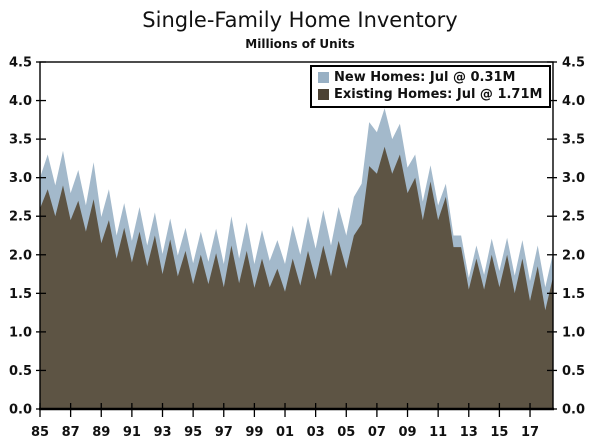  I want to click on y-tick-label-left: 2.5, so click(20, 217).